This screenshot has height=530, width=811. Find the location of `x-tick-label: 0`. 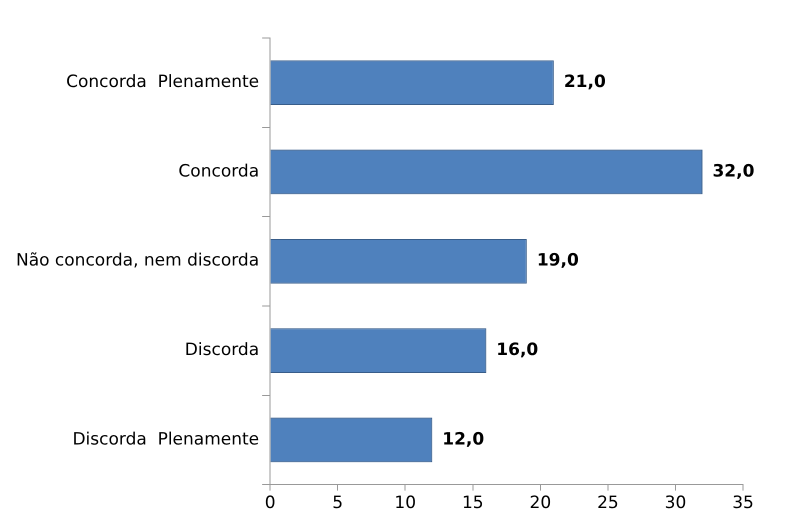

x-tick-label: 0 is located at coordinates (270, 503).